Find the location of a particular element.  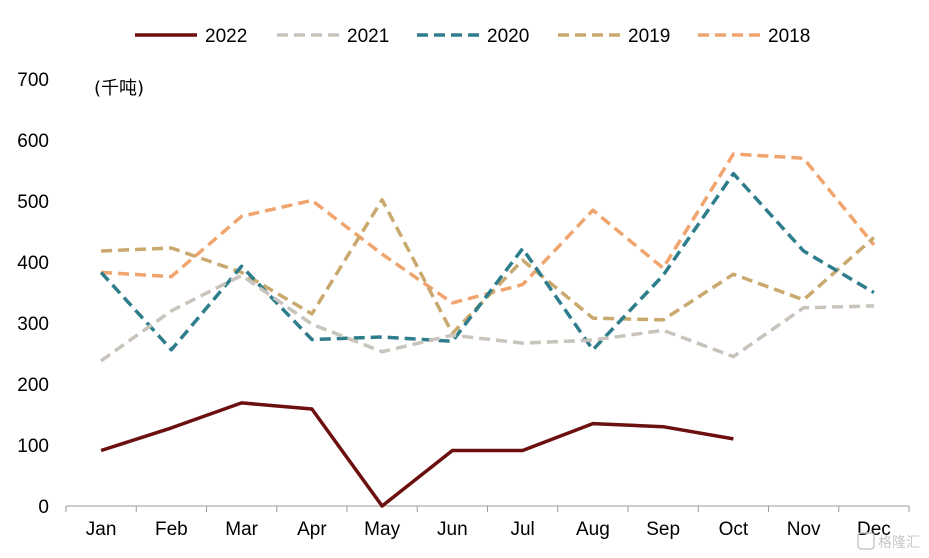

x-tick-label: Oct is located at coordinates (734, 529).